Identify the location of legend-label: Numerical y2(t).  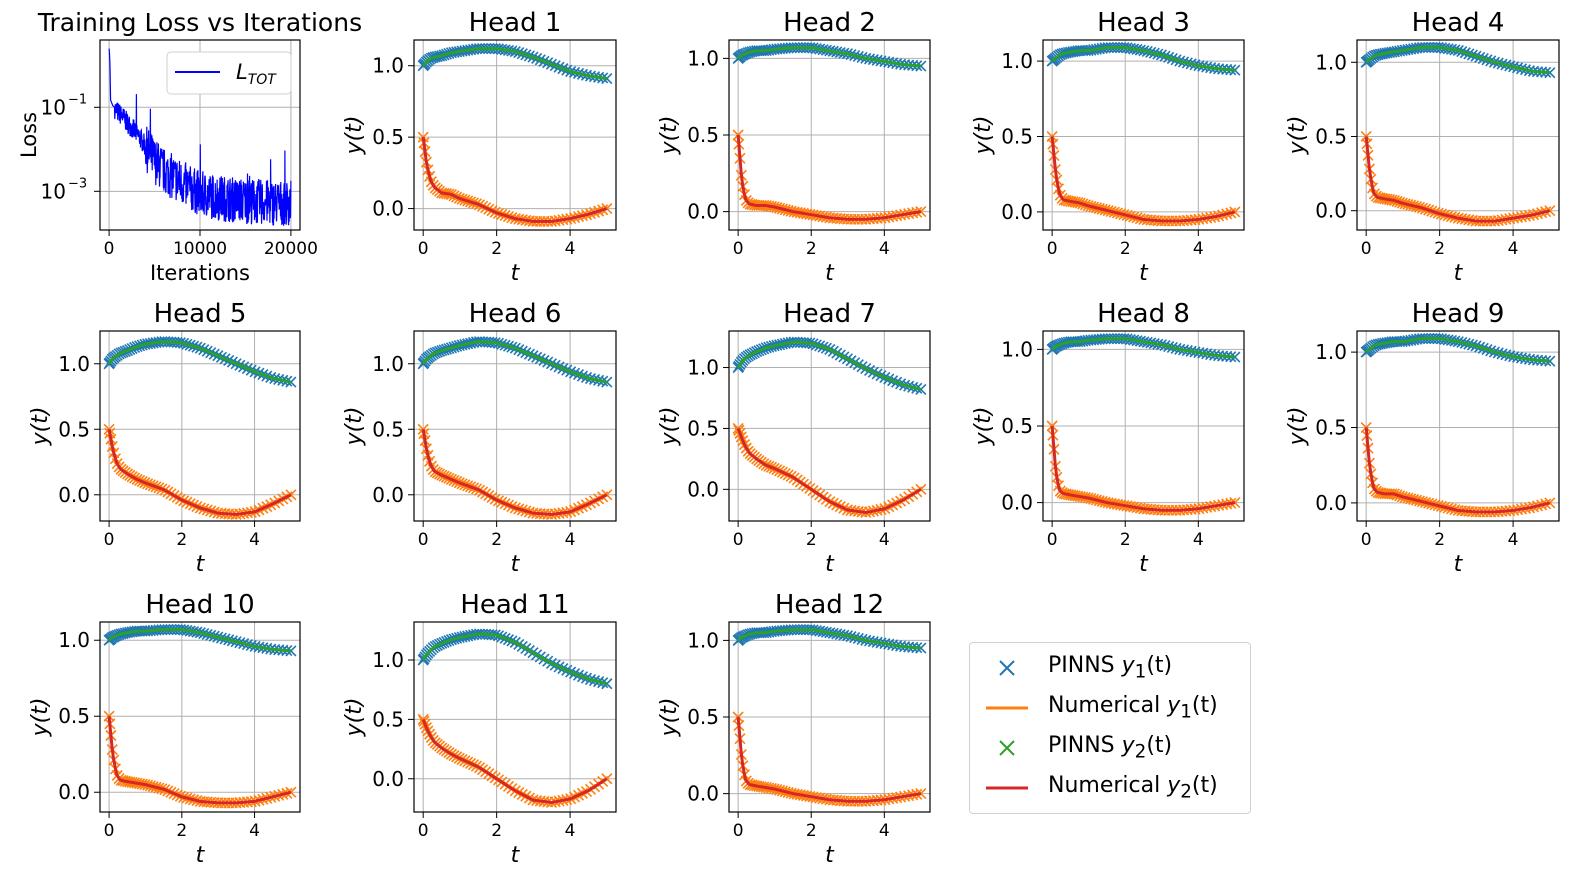
(1133, 788).